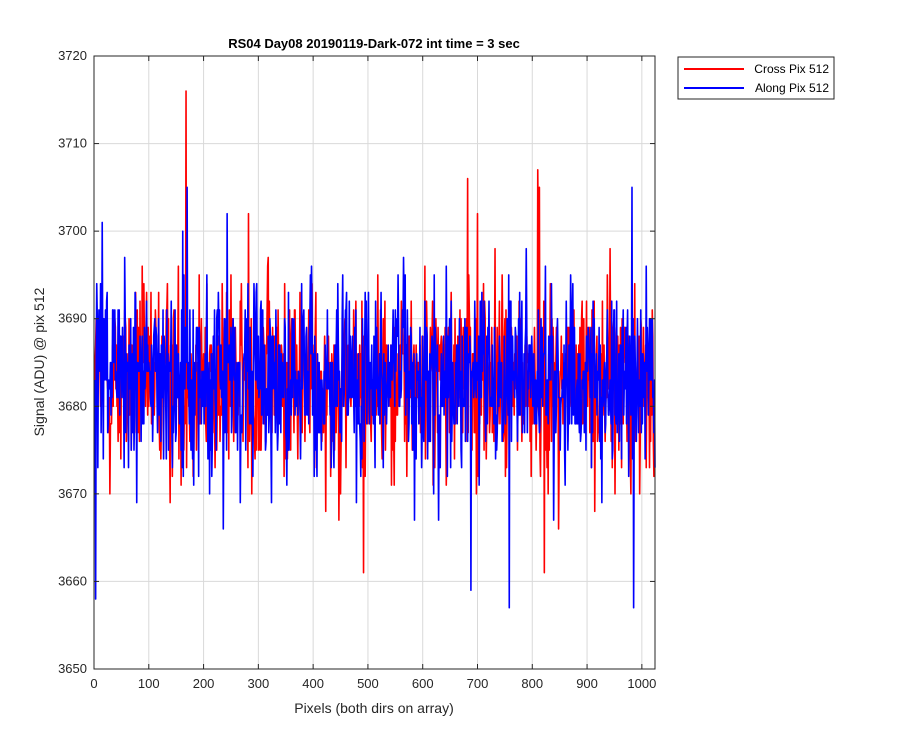 Image resolution: width=900 pixels, height=750 pixels. I want to click on y-tick-label: 3680, so click(72, 405).